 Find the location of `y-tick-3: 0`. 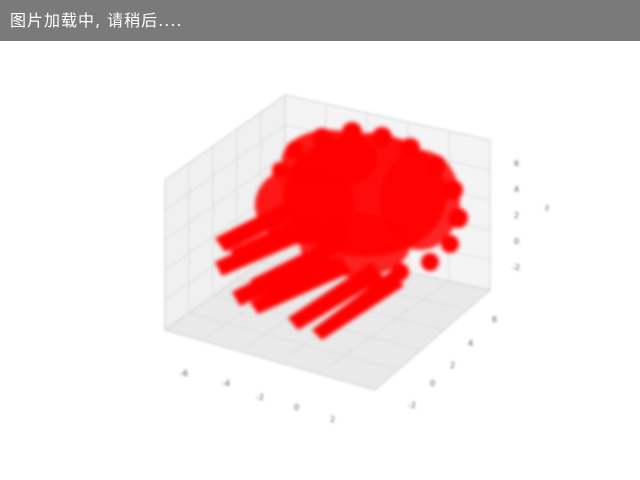

y-tick-3: 0 is located at coordinates (432, 383).